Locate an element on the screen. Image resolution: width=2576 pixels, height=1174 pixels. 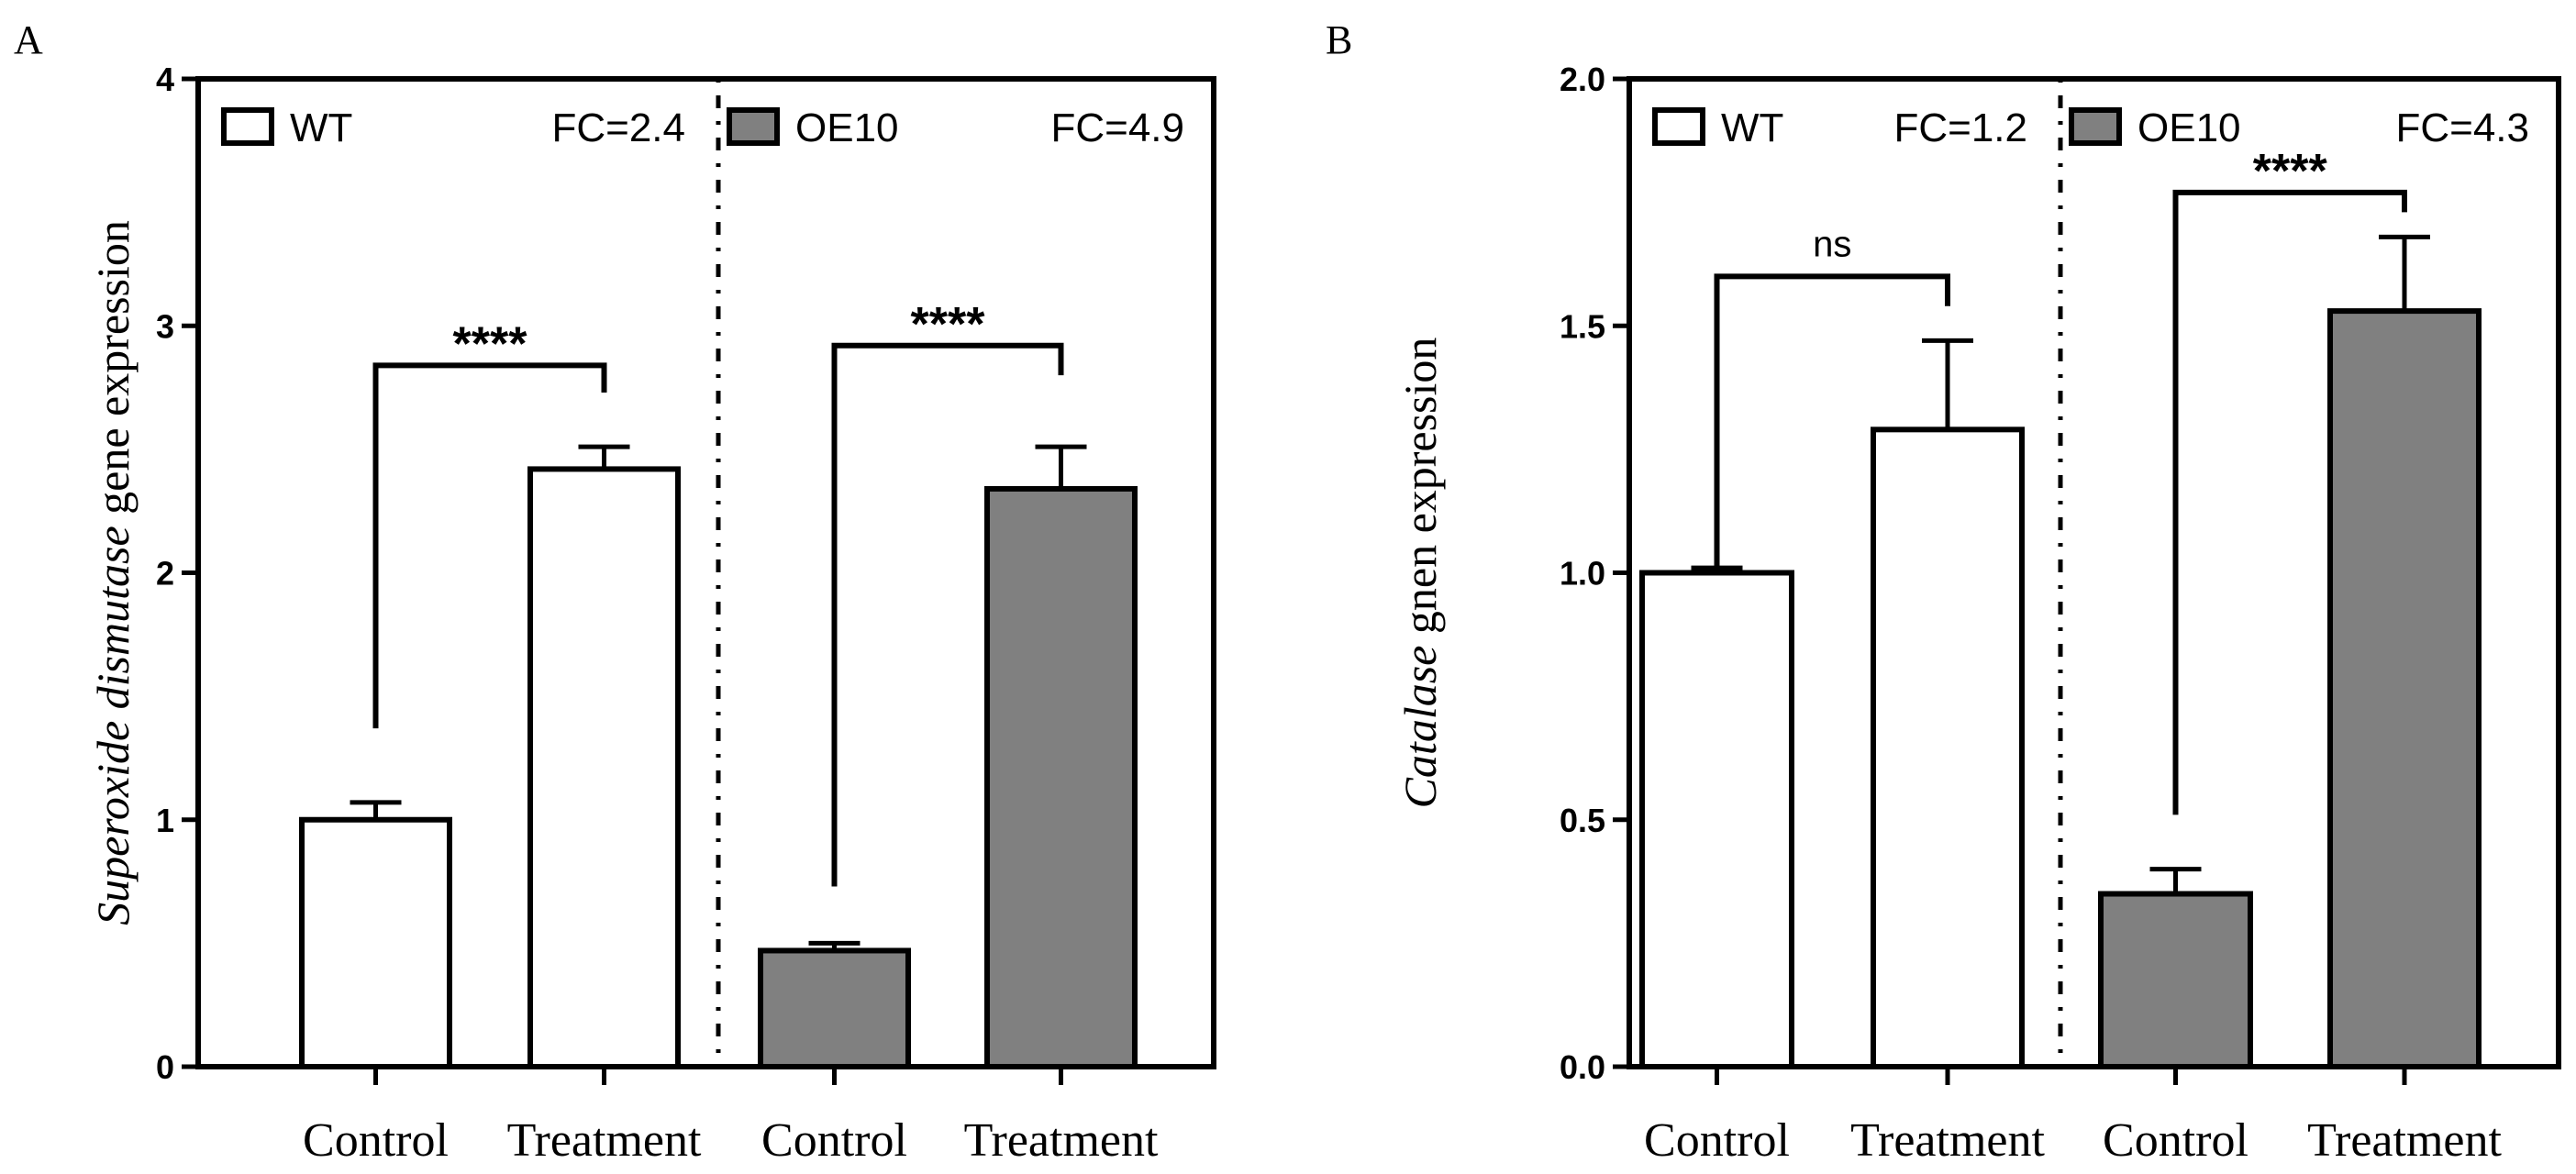
y-tick-label: 0.0 is located at coordinates (1582, 1067).